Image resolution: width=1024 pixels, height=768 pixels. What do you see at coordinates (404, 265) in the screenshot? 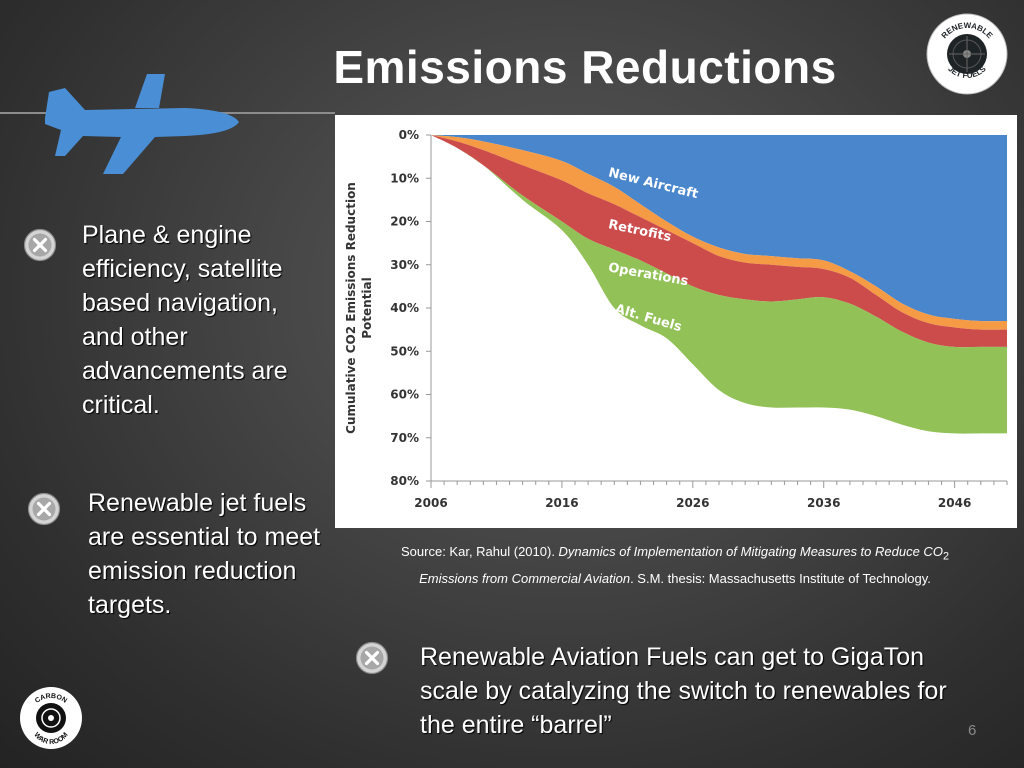
I see `y-tick-label: 30%` at bounding box center [404, 265].